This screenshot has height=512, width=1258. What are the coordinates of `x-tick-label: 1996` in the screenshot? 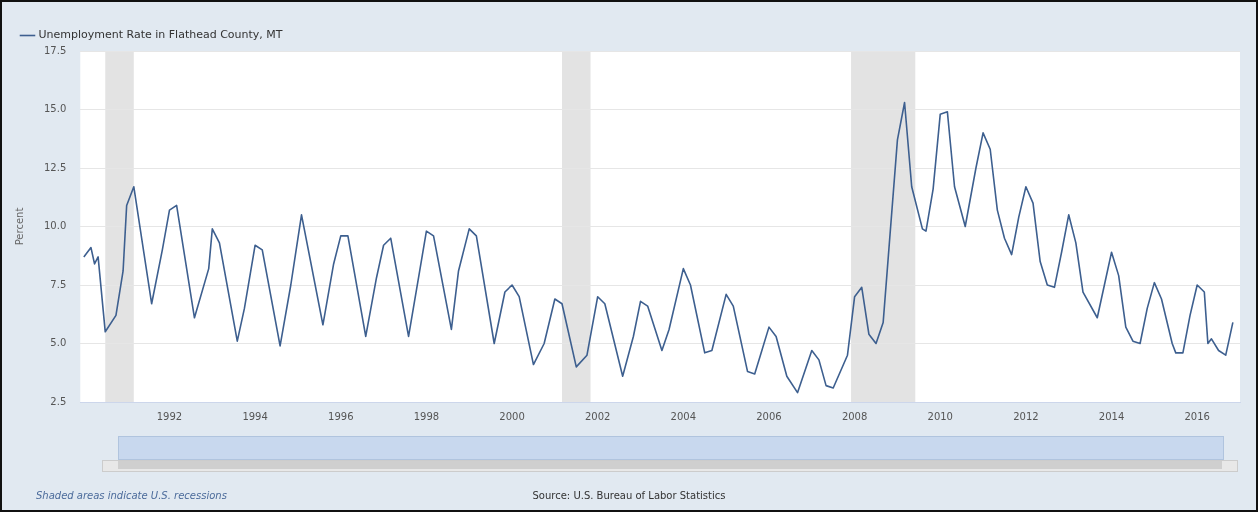 It's located at (341, 416).